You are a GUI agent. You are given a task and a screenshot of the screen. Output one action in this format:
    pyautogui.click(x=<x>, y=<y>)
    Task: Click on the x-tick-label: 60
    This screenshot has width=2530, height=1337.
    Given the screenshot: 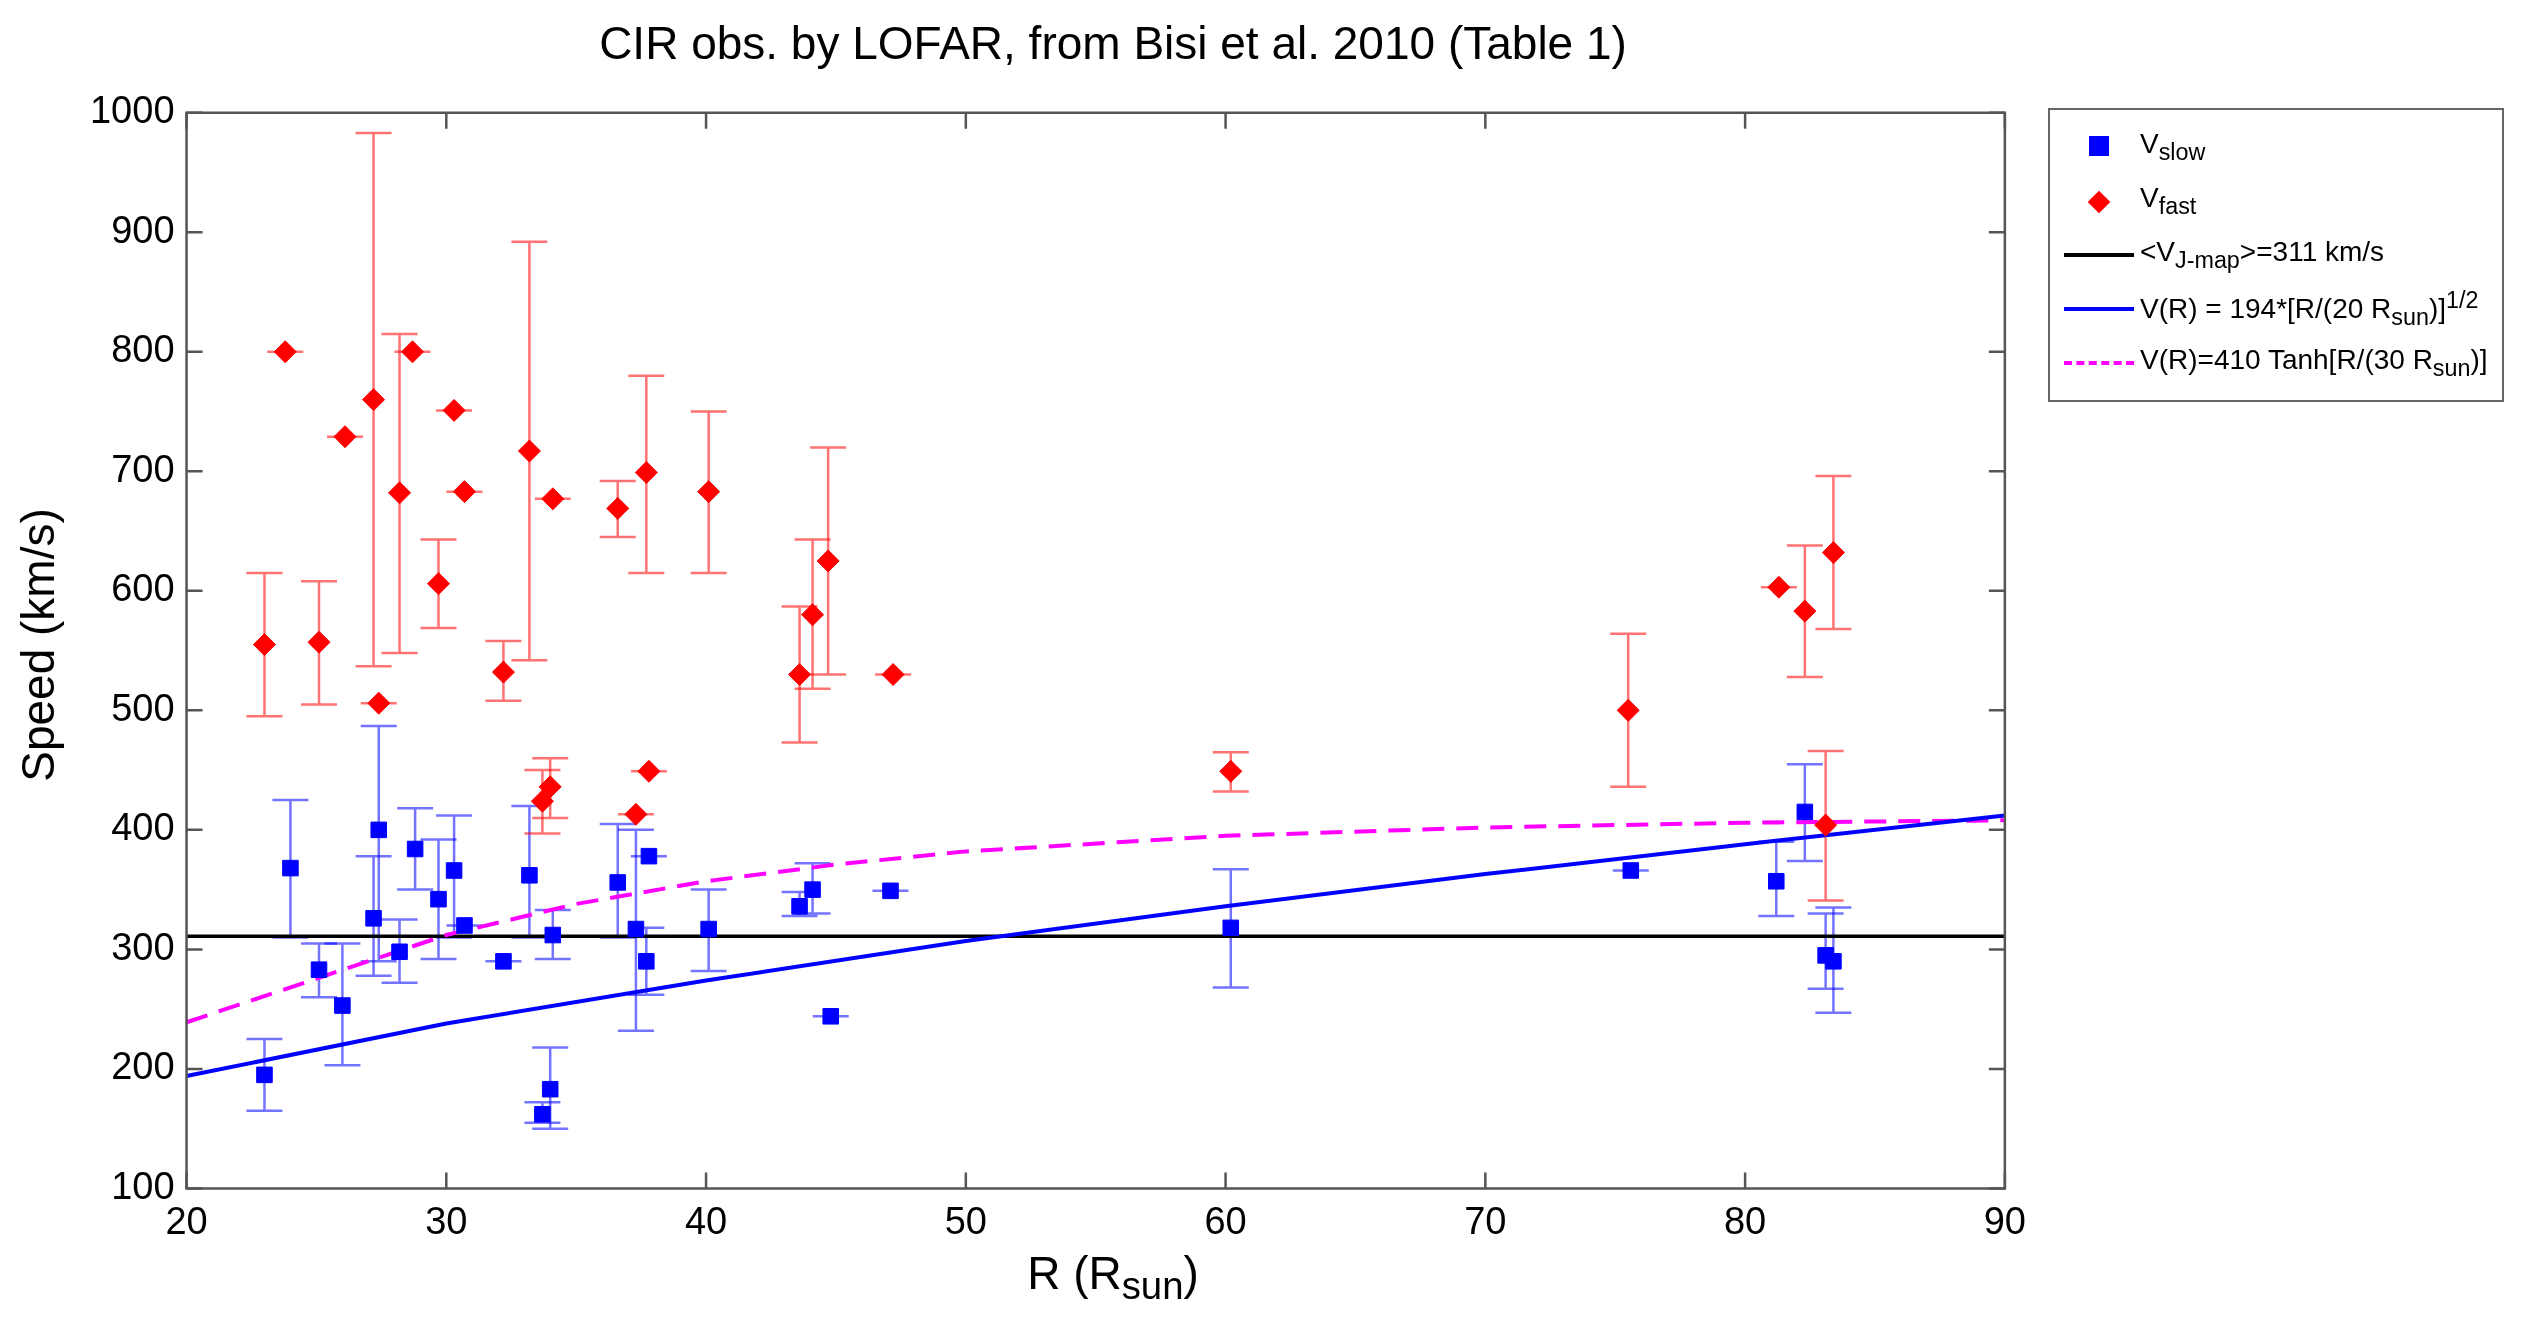 What is the action you would take?
    pyautogui.click(x=1225, y=1220)
    